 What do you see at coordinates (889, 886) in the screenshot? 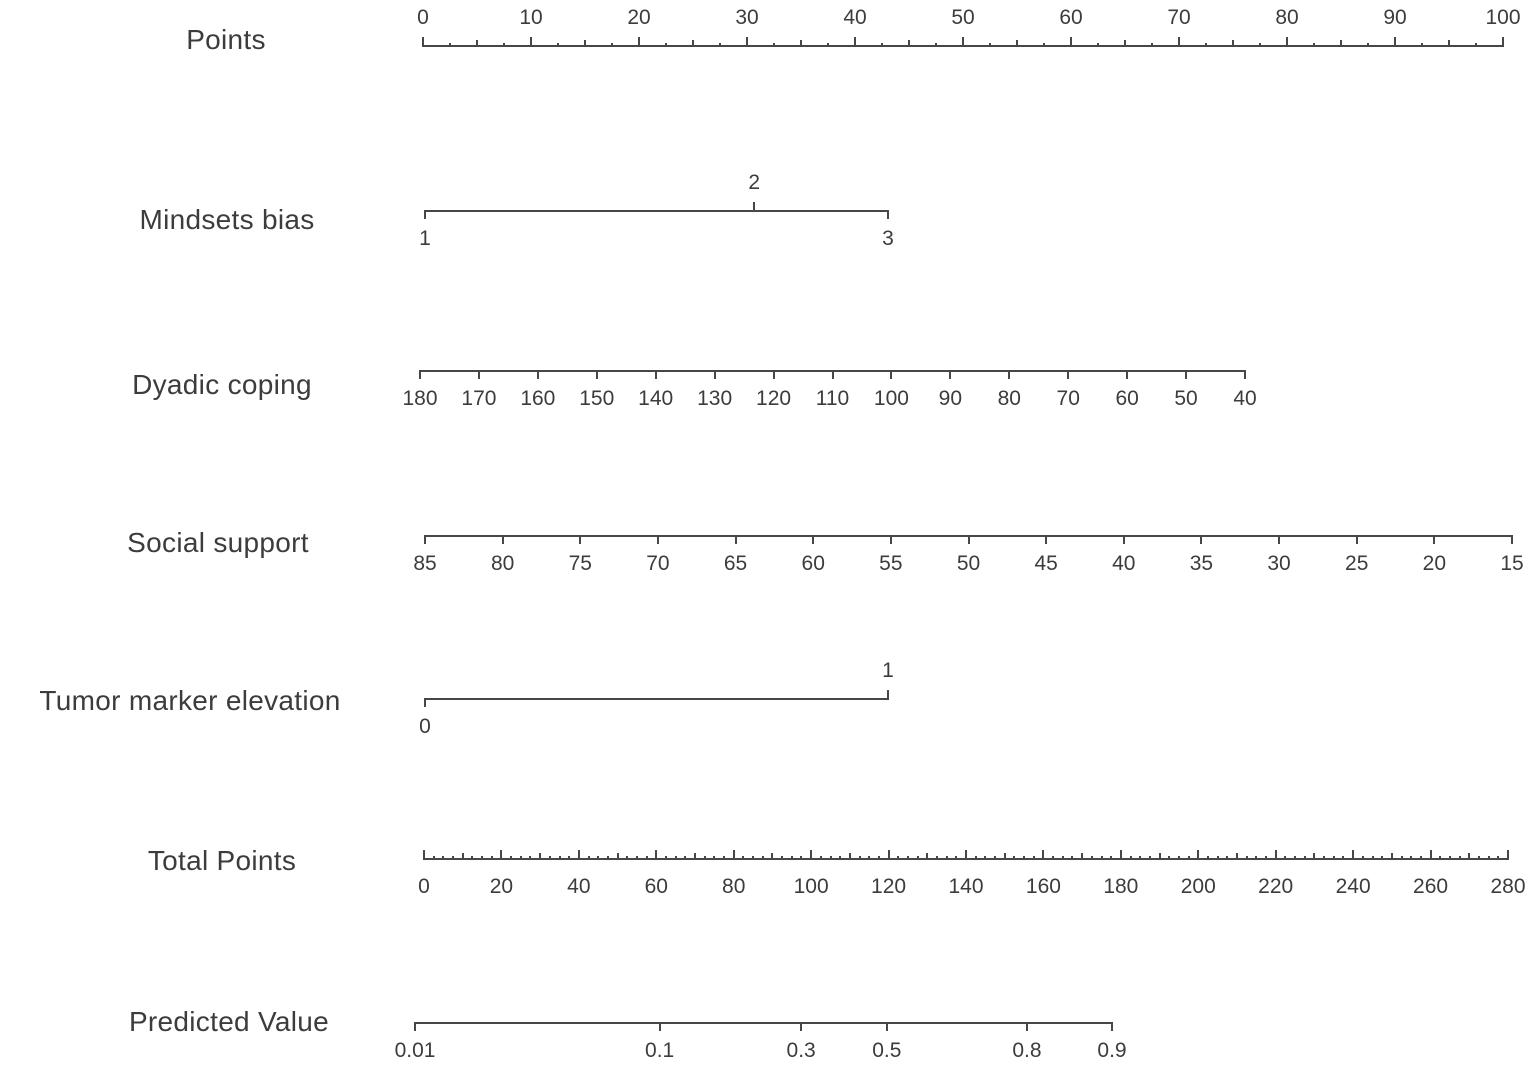
I see `tick-label-total-points: 120` at bounding box center [889, 886].